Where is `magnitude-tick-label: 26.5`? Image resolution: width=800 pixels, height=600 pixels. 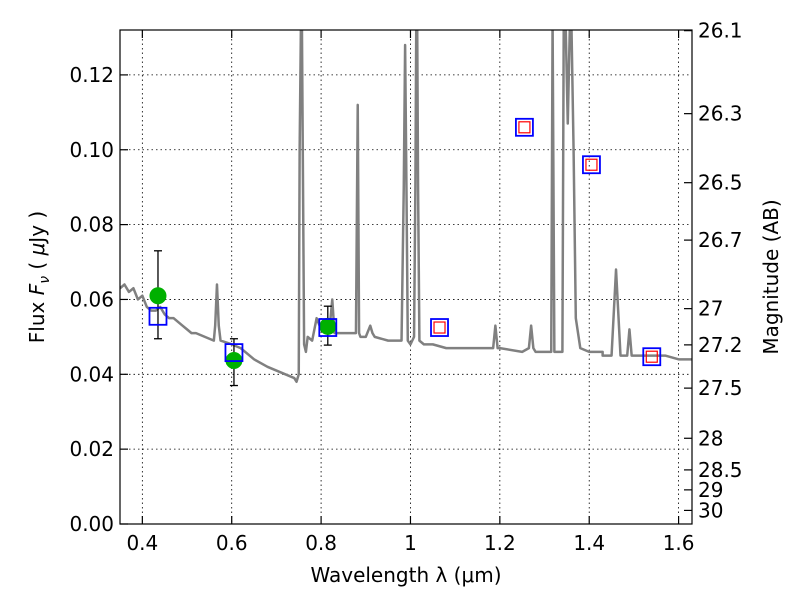 magnitude-tick-label: 26.5 is located at coordinates (720, 183).